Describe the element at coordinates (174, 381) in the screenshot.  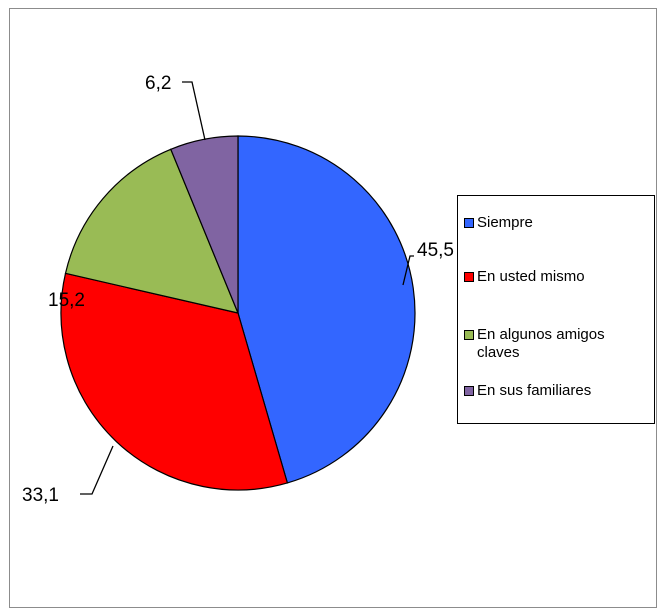
I see `pie-slice-en-usted-mismo` at that location.